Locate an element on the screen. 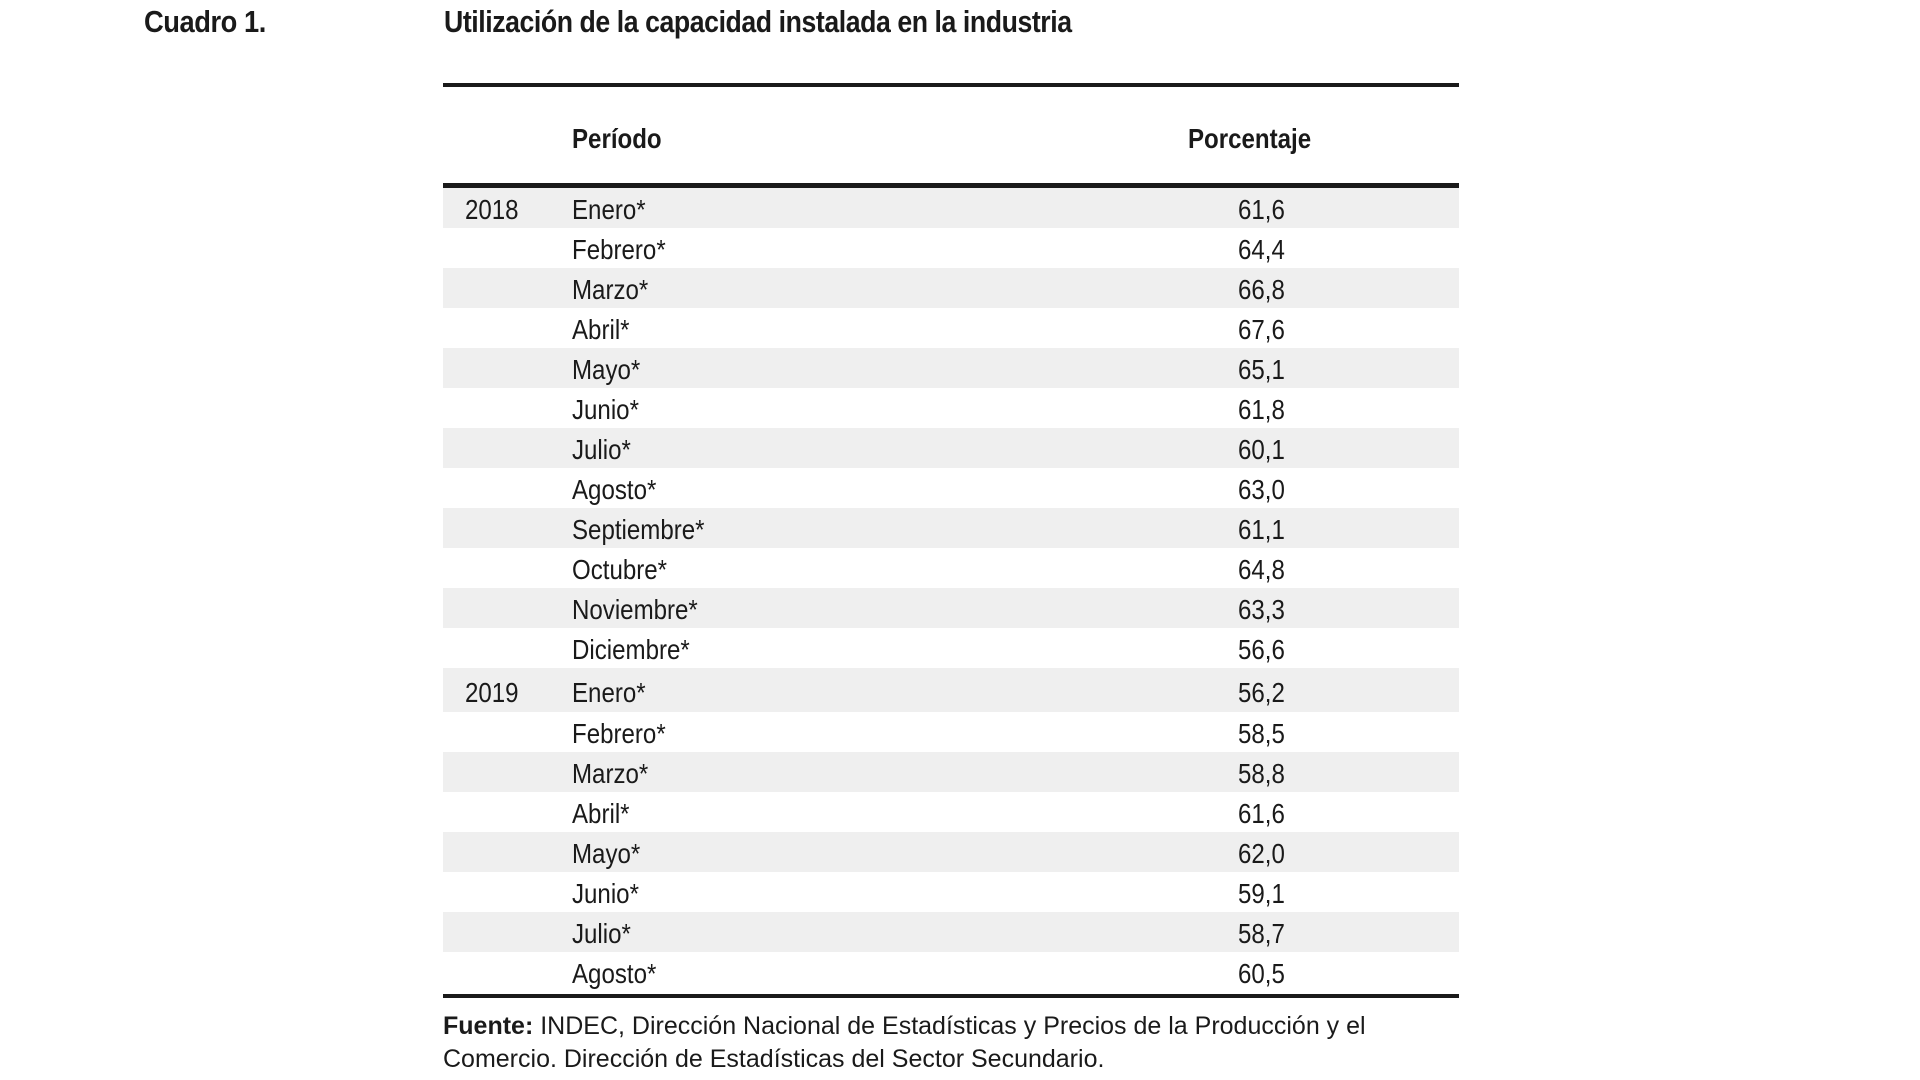 This screenshot has width=1920, height=1080. table-row: Febrero* 58,5 is located at coordinates (951, 732).